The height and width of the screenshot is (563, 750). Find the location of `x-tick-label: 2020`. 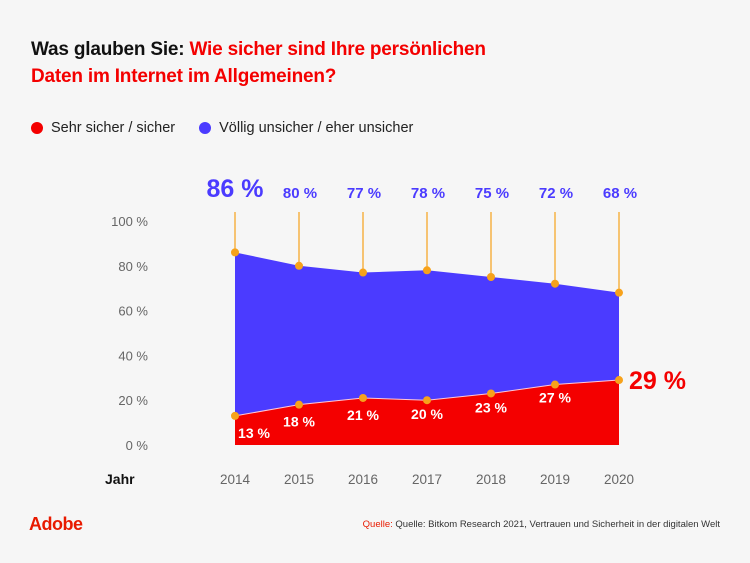

x-tick-label: 2020 is located at coordinates (619, 479).